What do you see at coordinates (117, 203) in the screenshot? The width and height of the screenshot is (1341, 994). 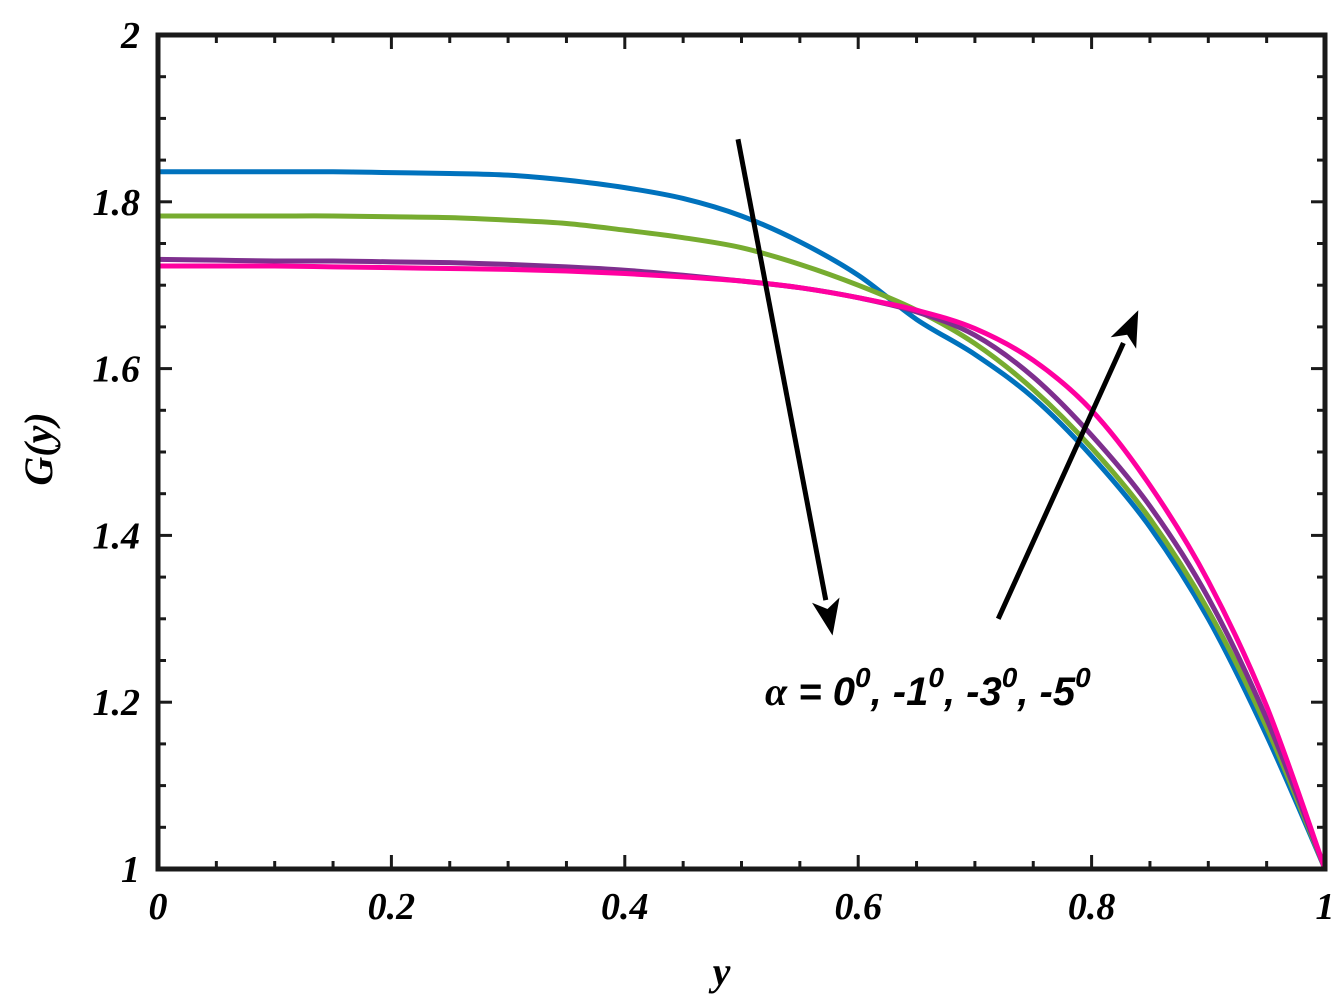 I see `y-tick-label: 1.8` at bounding box center [117, 203].